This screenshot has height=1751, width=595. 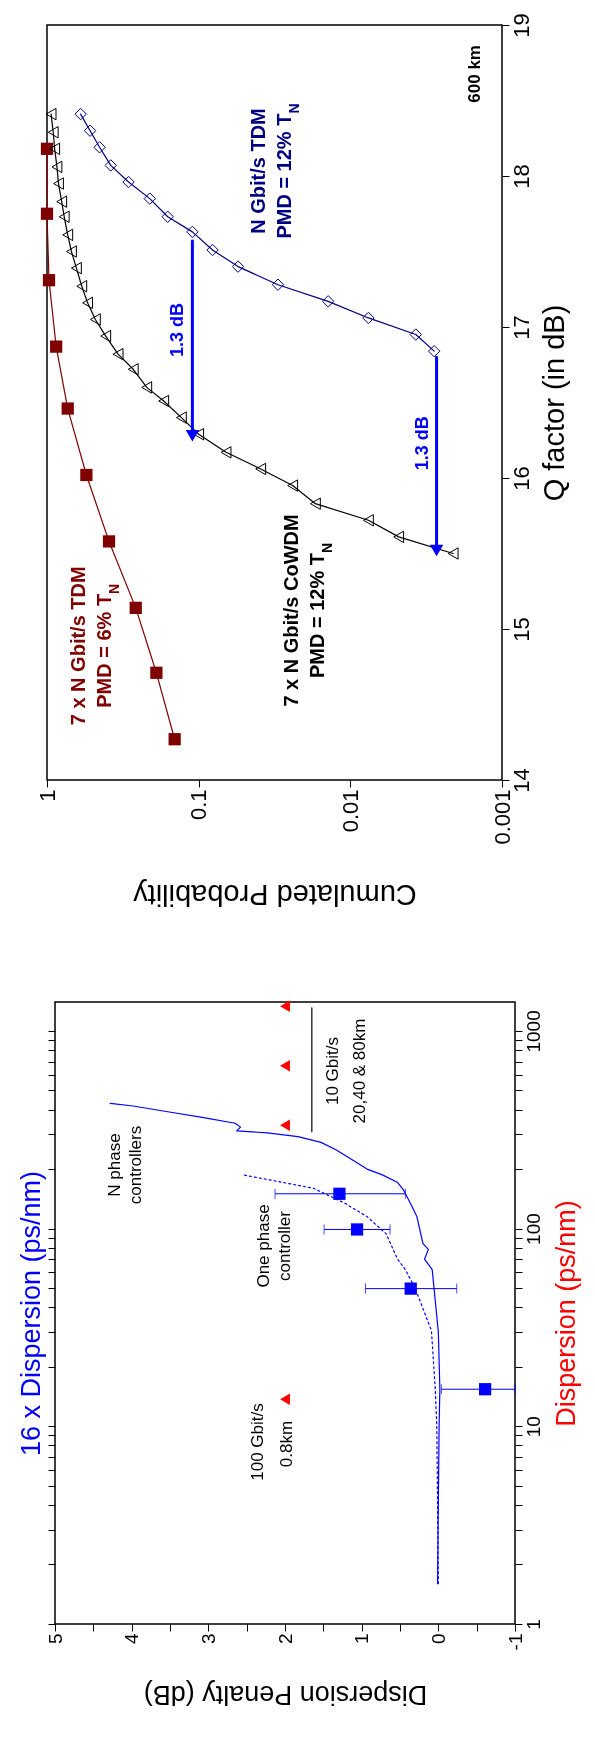 I want to click on y-axis-title: Q factor (in dB), so click(x=553, y=403).